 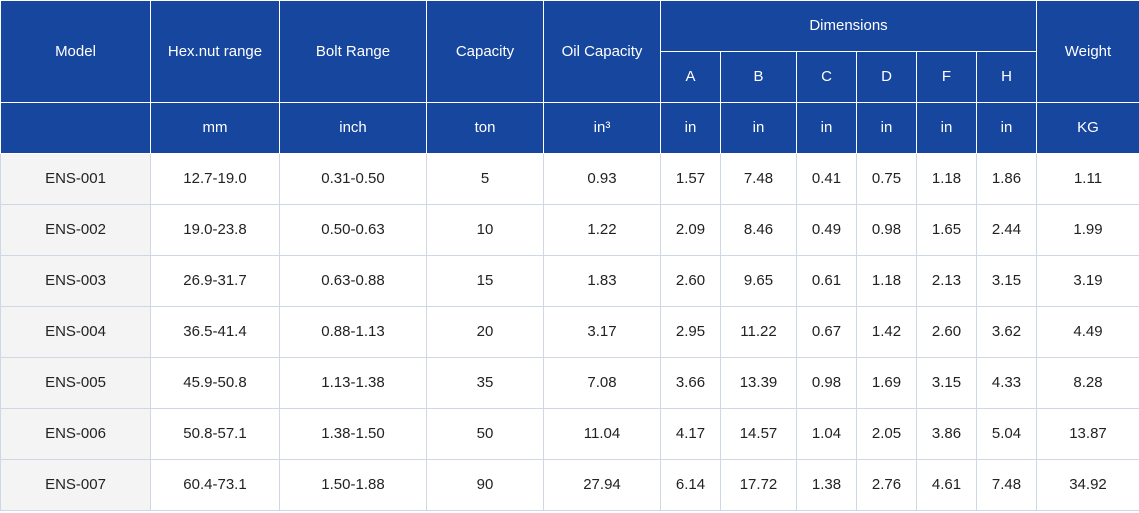 I want to click on cell-model: ENS-001, so click(x=75, y=179).